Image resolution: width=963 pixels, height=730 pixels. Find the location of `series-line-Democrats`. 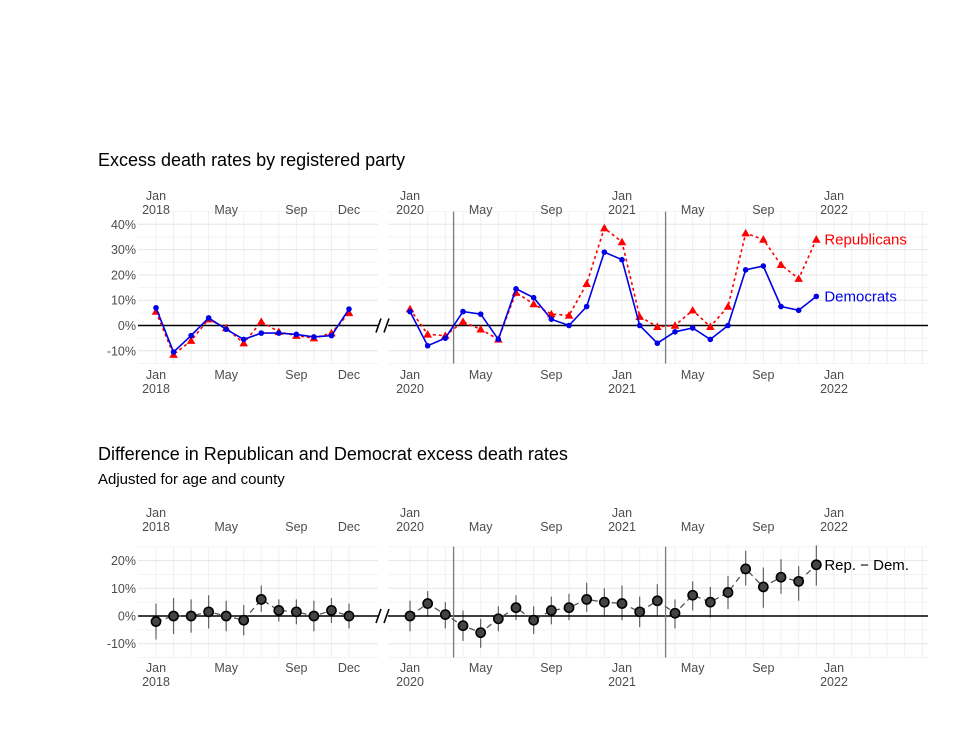

series-line-Democrats is located at coordinates (613, 299).